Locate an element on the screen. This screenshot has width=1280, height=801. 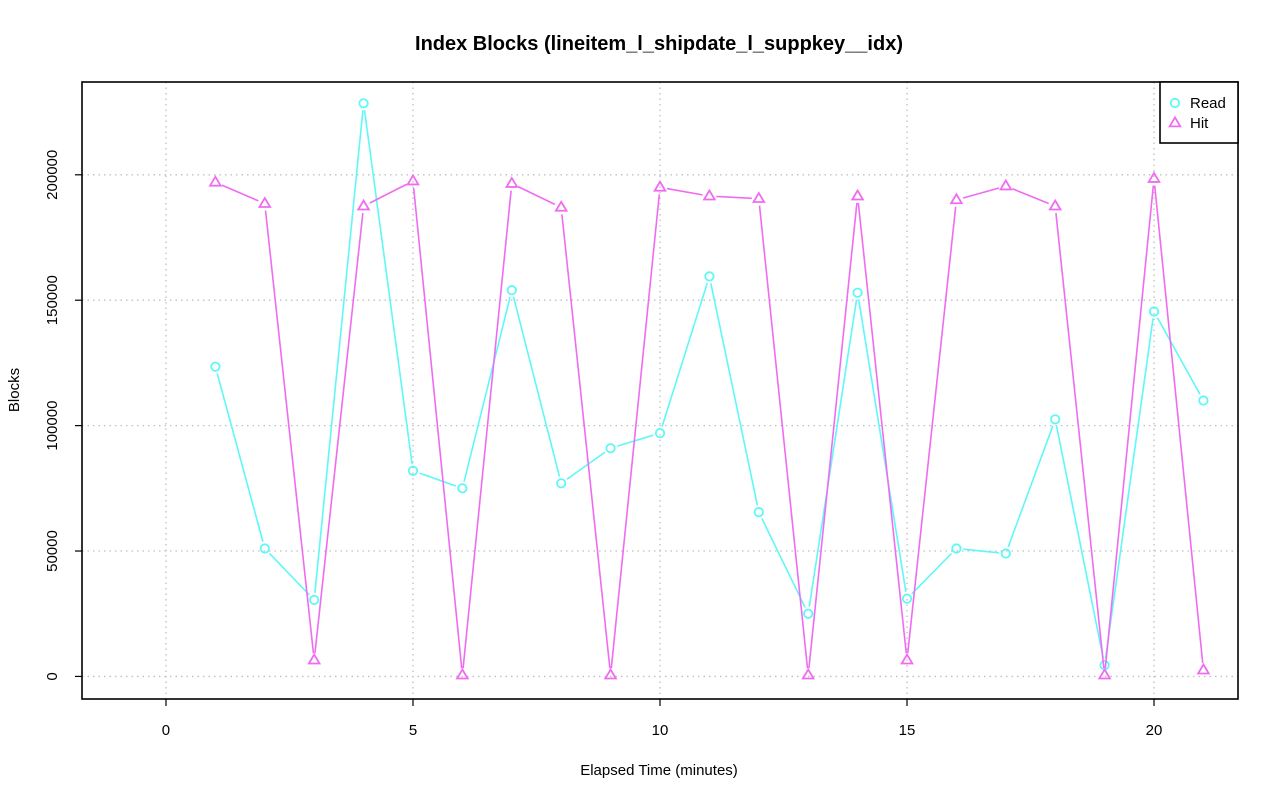
y-tick-label: 150000 is located at coordinates (52, 300).